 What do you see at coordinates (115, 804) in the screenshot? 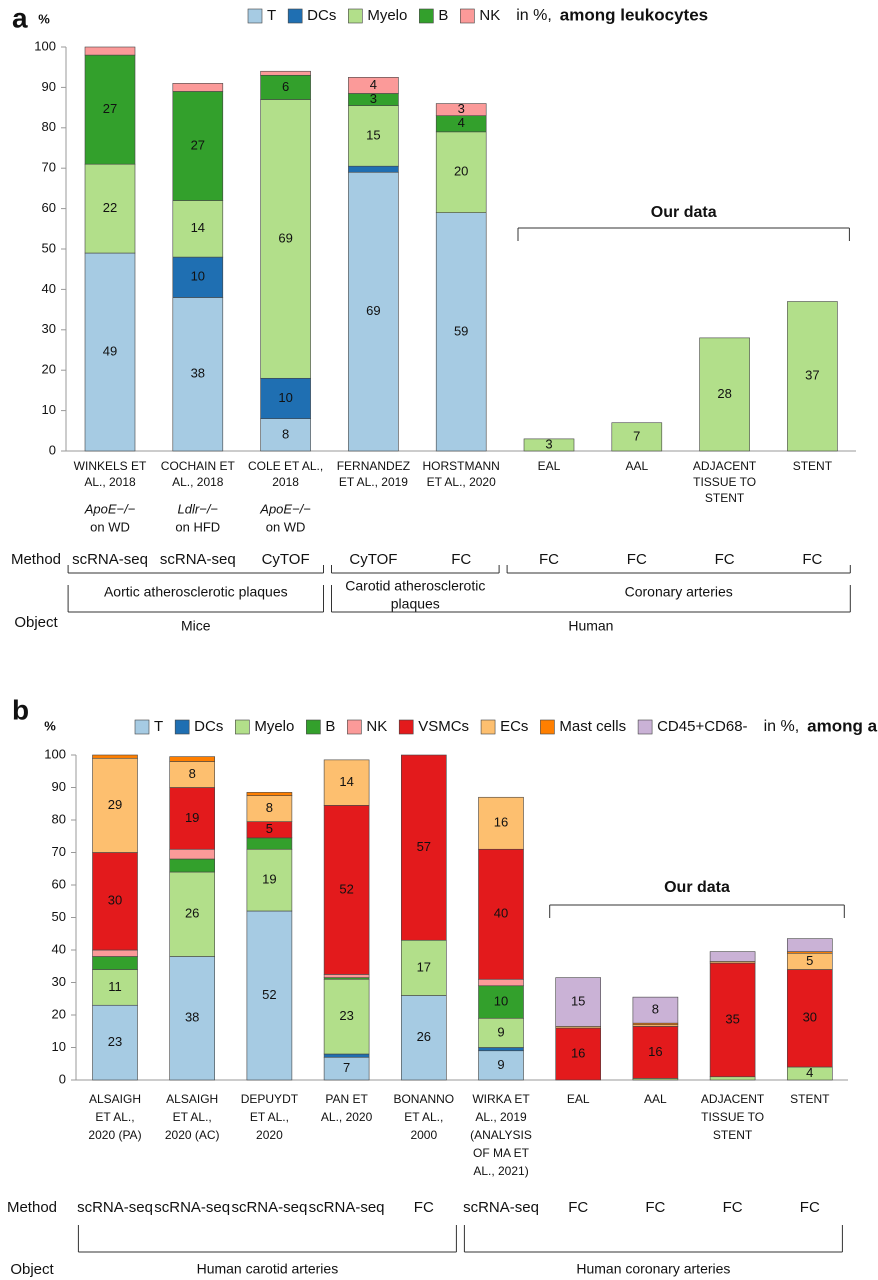
I see `data-label: 29` at bounding box center [115, 804].